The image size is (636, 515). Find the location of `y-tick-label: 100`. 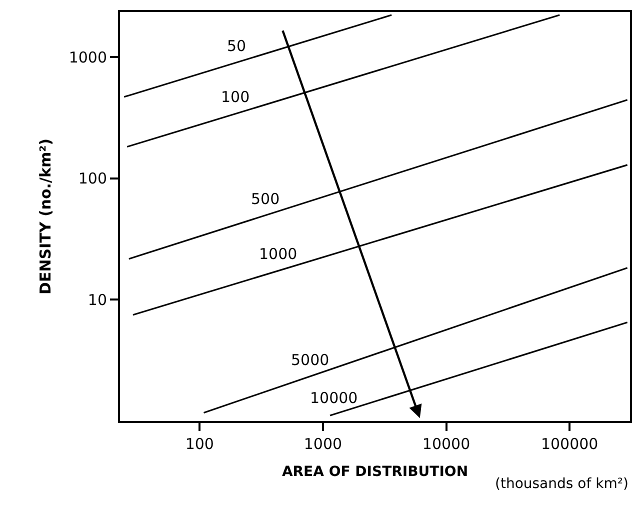

y-tick-label: 100 is located at coordinates (92, 179).